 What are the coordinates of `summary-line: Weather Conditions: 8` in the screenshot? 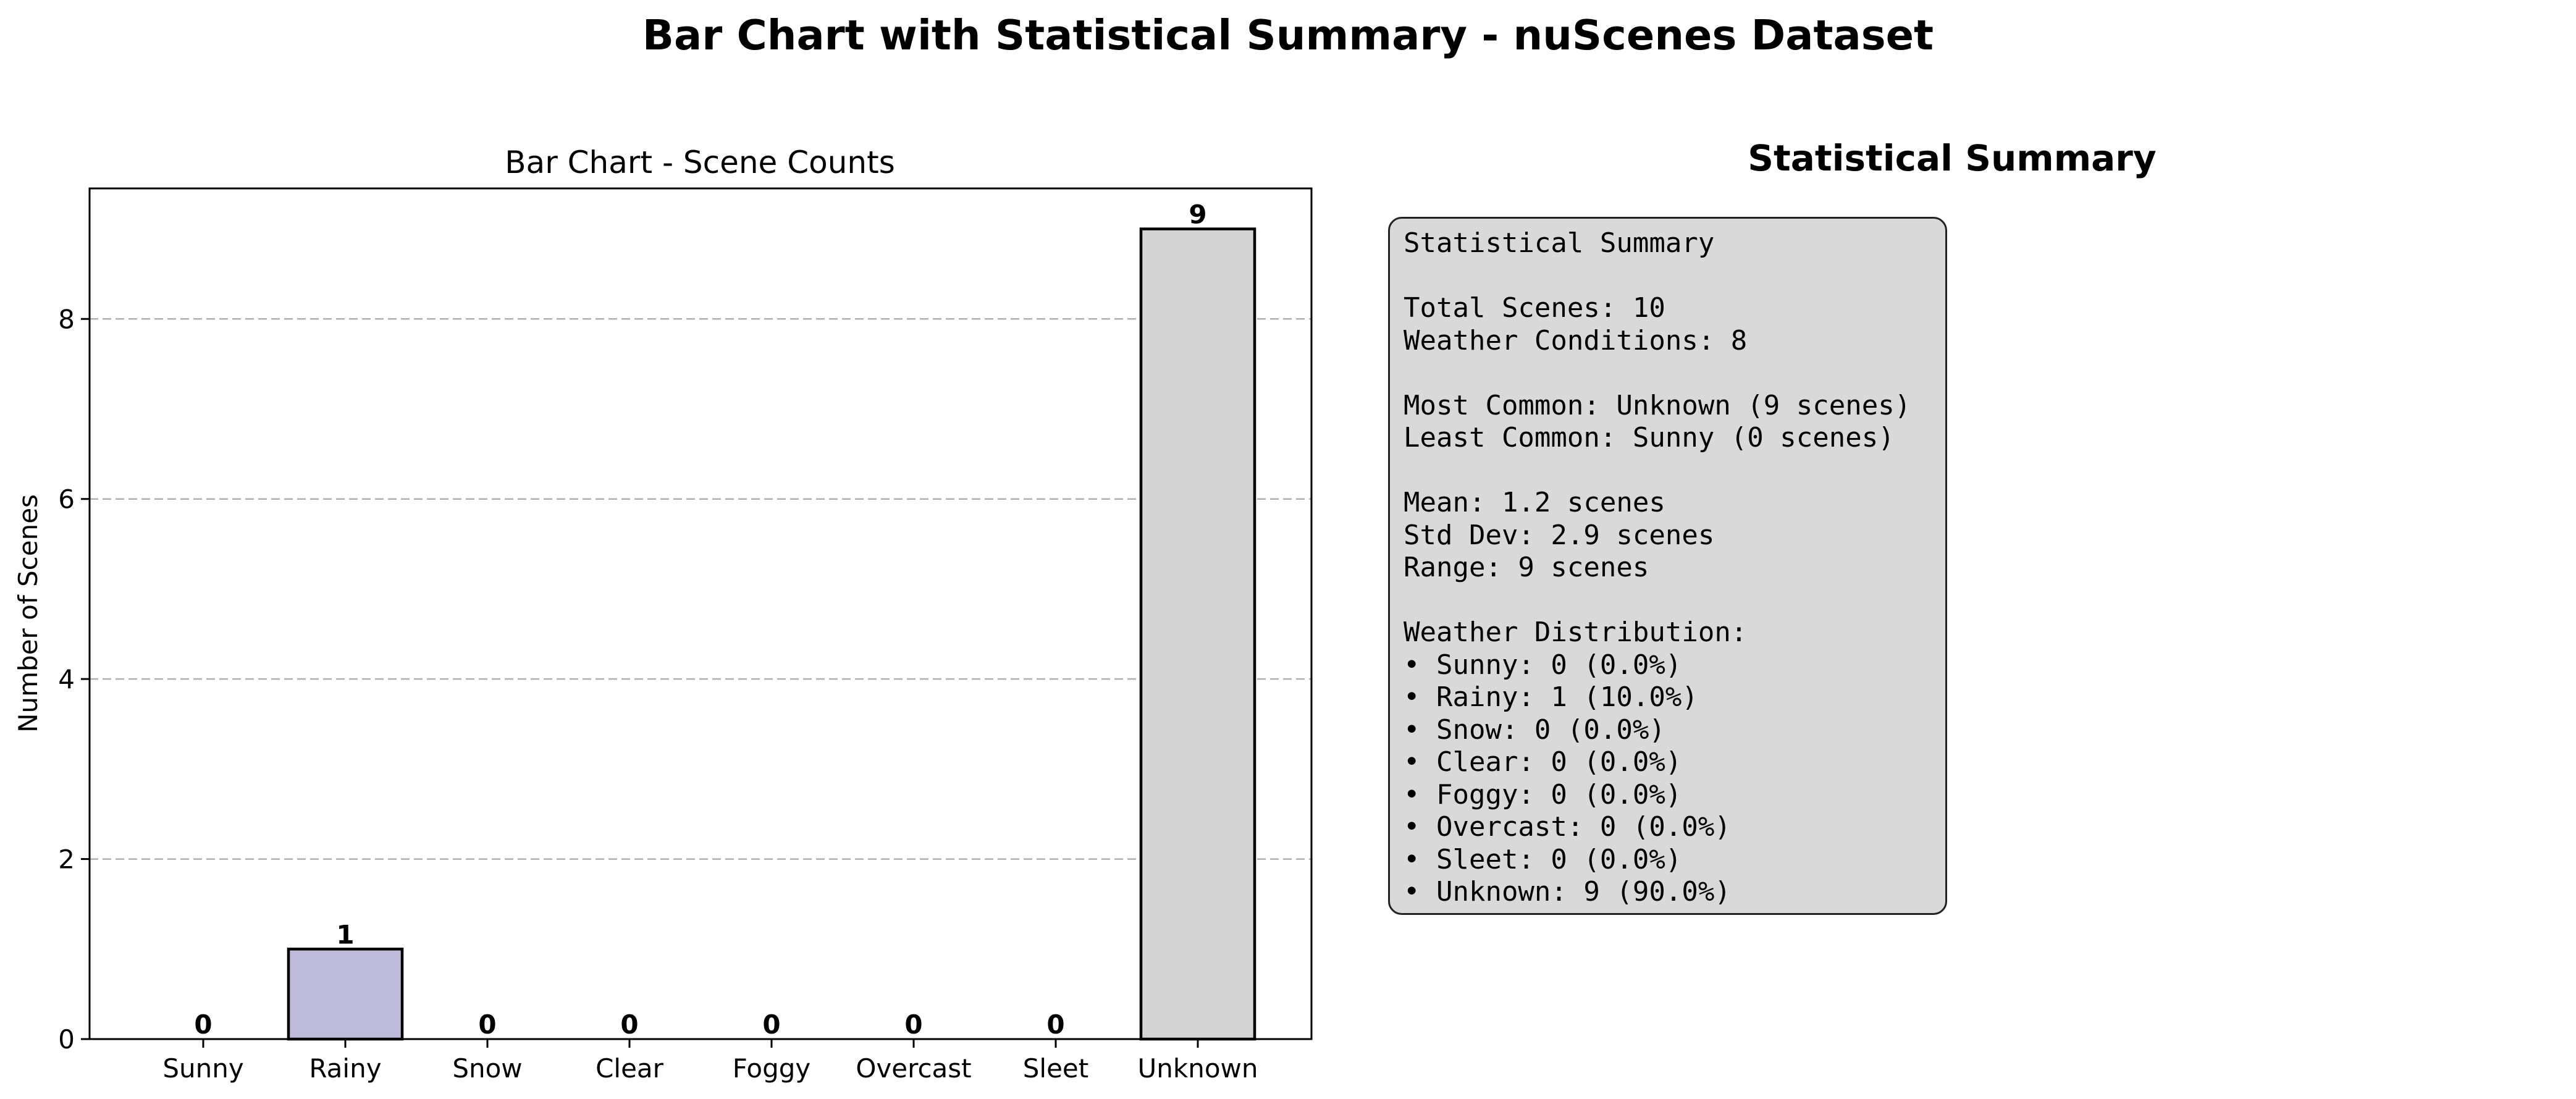 It's located at (1576, 340).